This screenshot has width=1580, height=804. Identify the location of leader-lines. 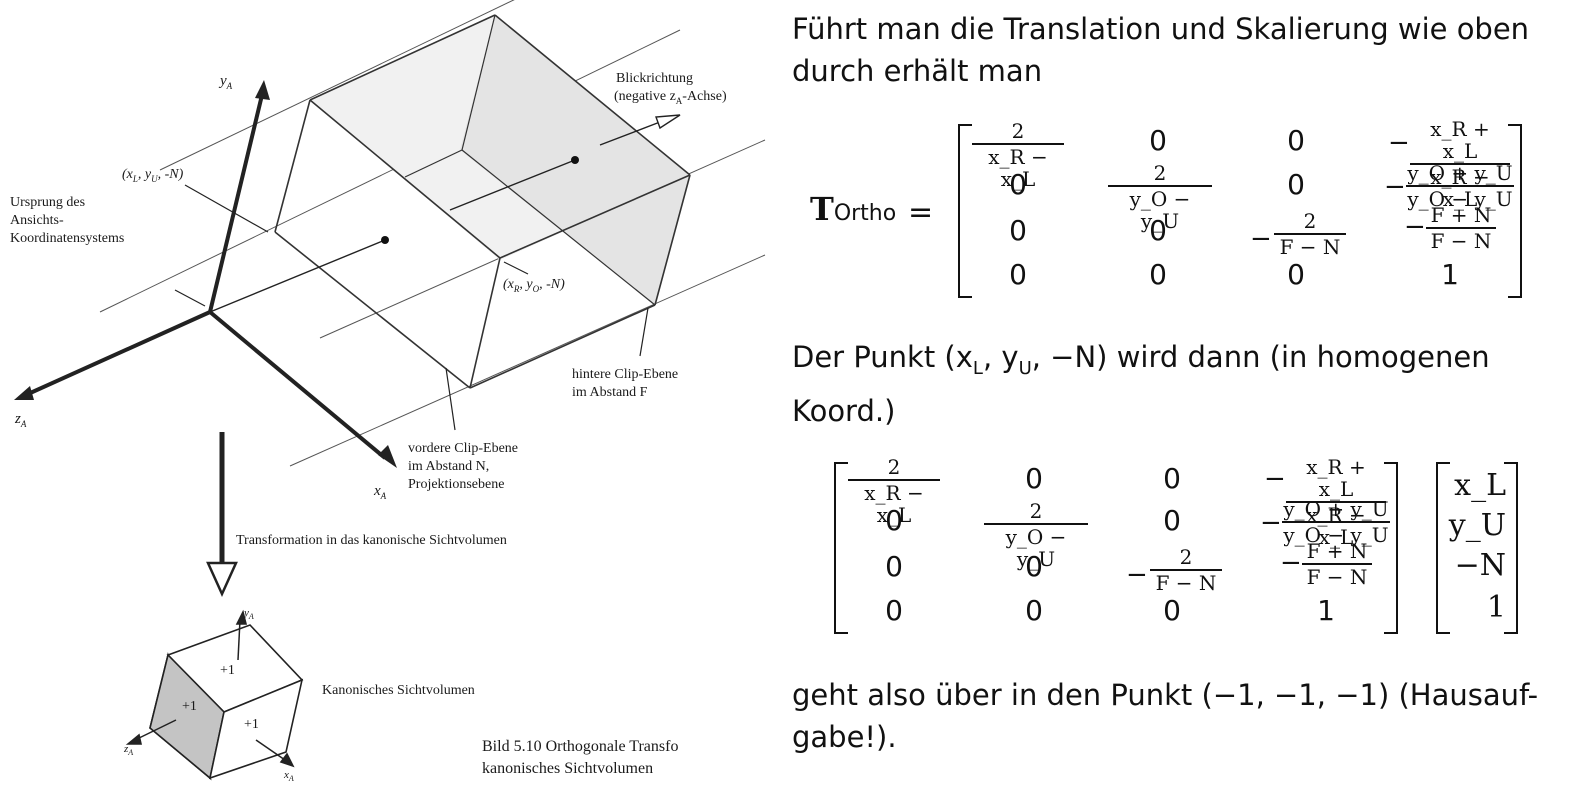
(411, 307).